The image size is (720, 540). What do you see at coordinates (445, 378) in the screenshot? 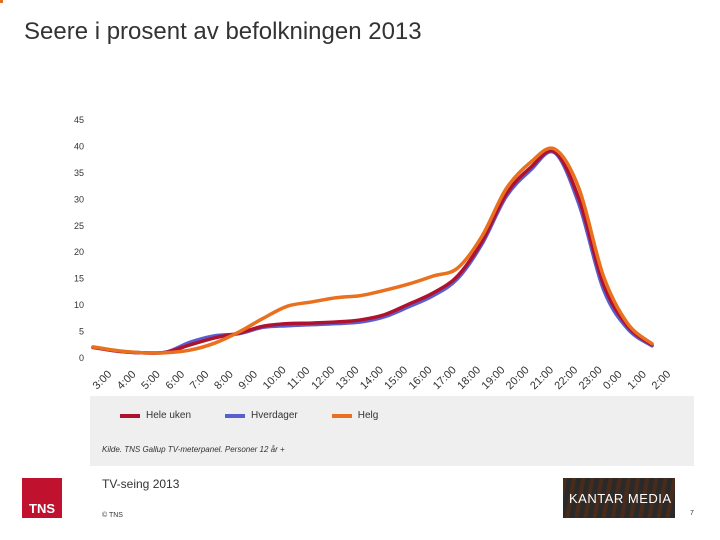
I see `x-tick-label: 17:00` at bounding box center [445, 378].